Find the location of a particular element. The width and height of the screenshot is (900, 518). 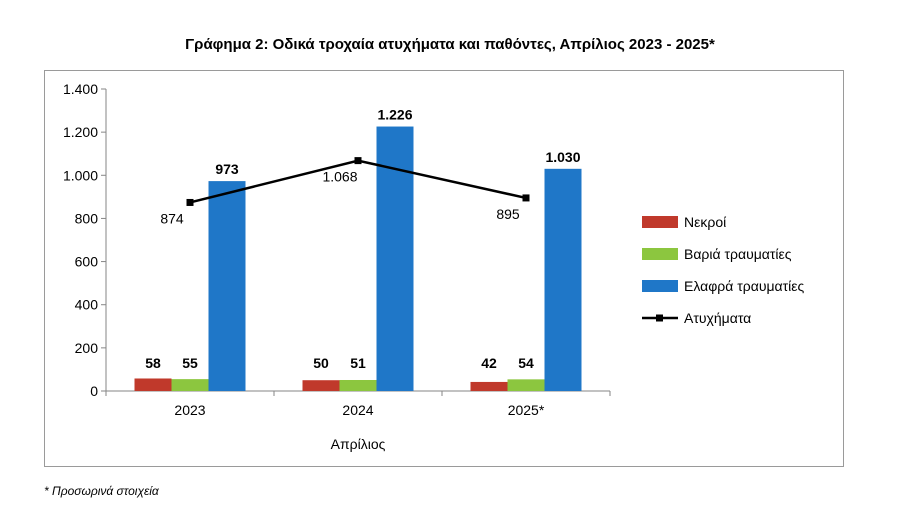

y-tick-label: 1.200 is located at coordinates (80, 132).